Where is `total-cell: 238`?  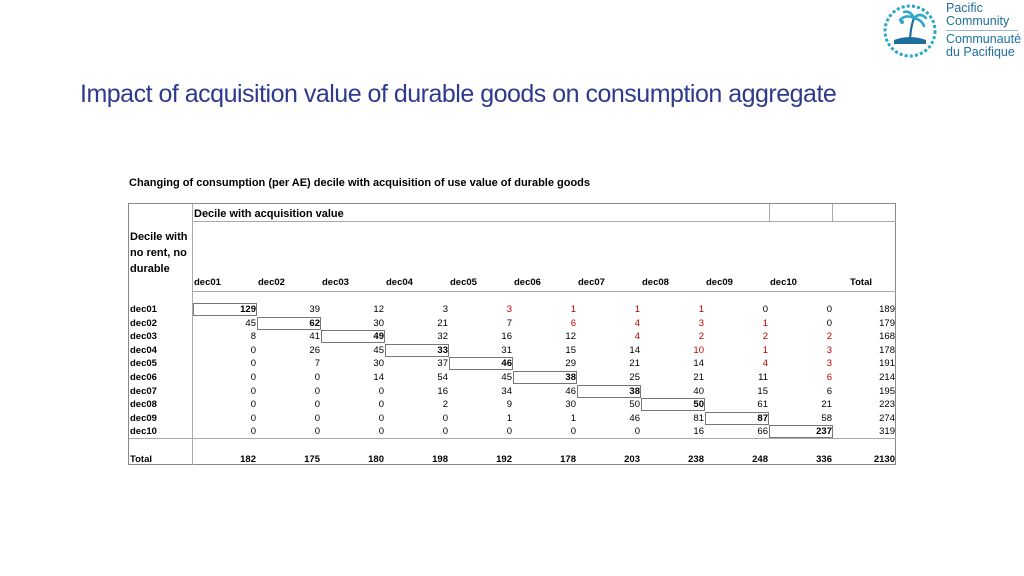 total-cell: 238 is located at coordinates (696, 459).